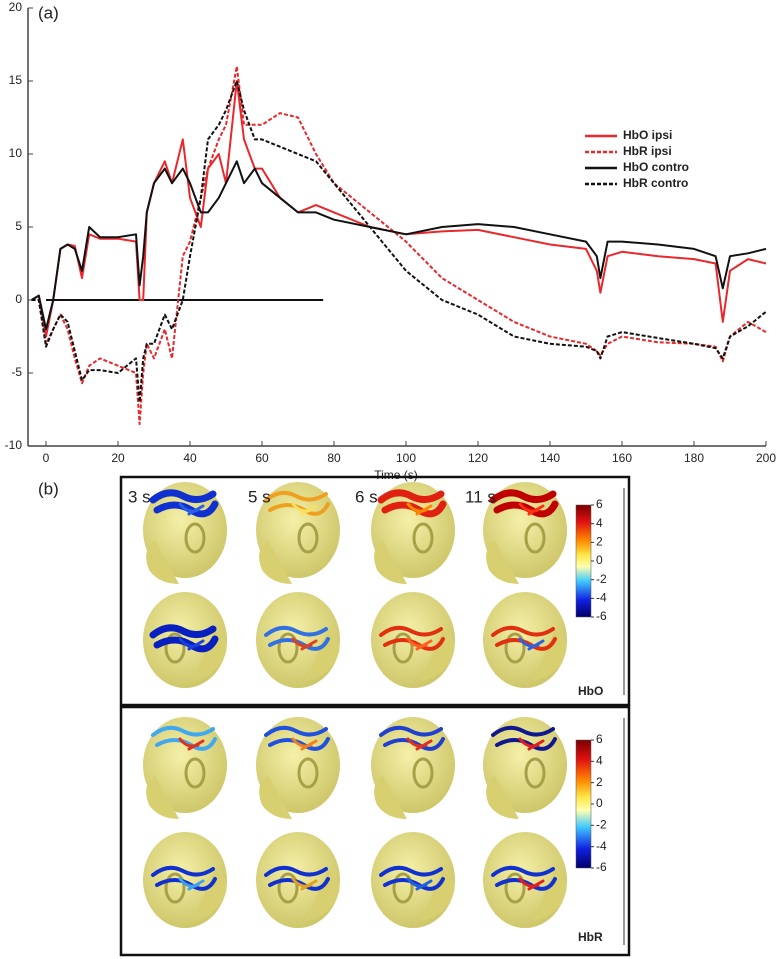 The height and width of the screenshot is (959, 780). What do you see at coordinates (480, 496) in the screenshot?
I see `time-label: 11 s` at bounding box center [480, 496].